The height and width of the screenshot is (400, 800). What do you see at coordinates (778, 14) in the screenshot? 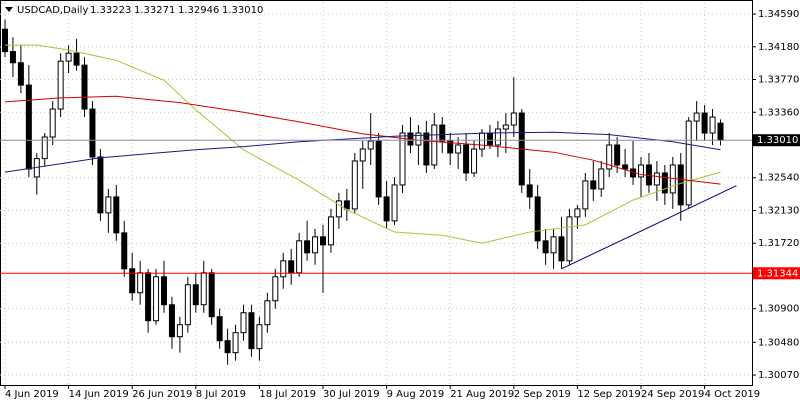
I see `y-tick-label: 1.34590` at bounding box center [778, 14].